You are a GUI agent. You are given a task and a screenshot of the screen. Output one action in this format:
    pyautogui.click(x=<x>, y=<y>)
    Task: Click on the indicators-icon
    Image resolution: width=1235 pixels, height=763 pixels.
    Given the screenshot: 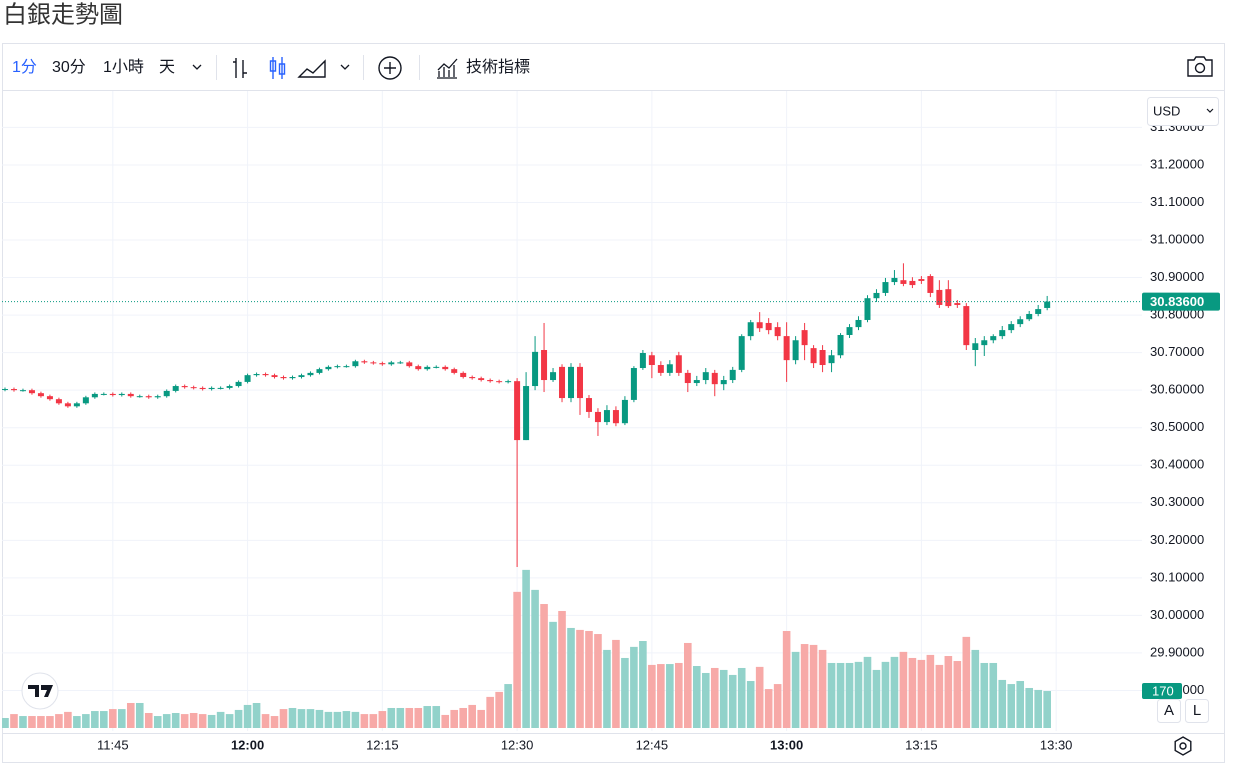 What is the action you would take?
    pyautogui.click(x=447, y=68)
    